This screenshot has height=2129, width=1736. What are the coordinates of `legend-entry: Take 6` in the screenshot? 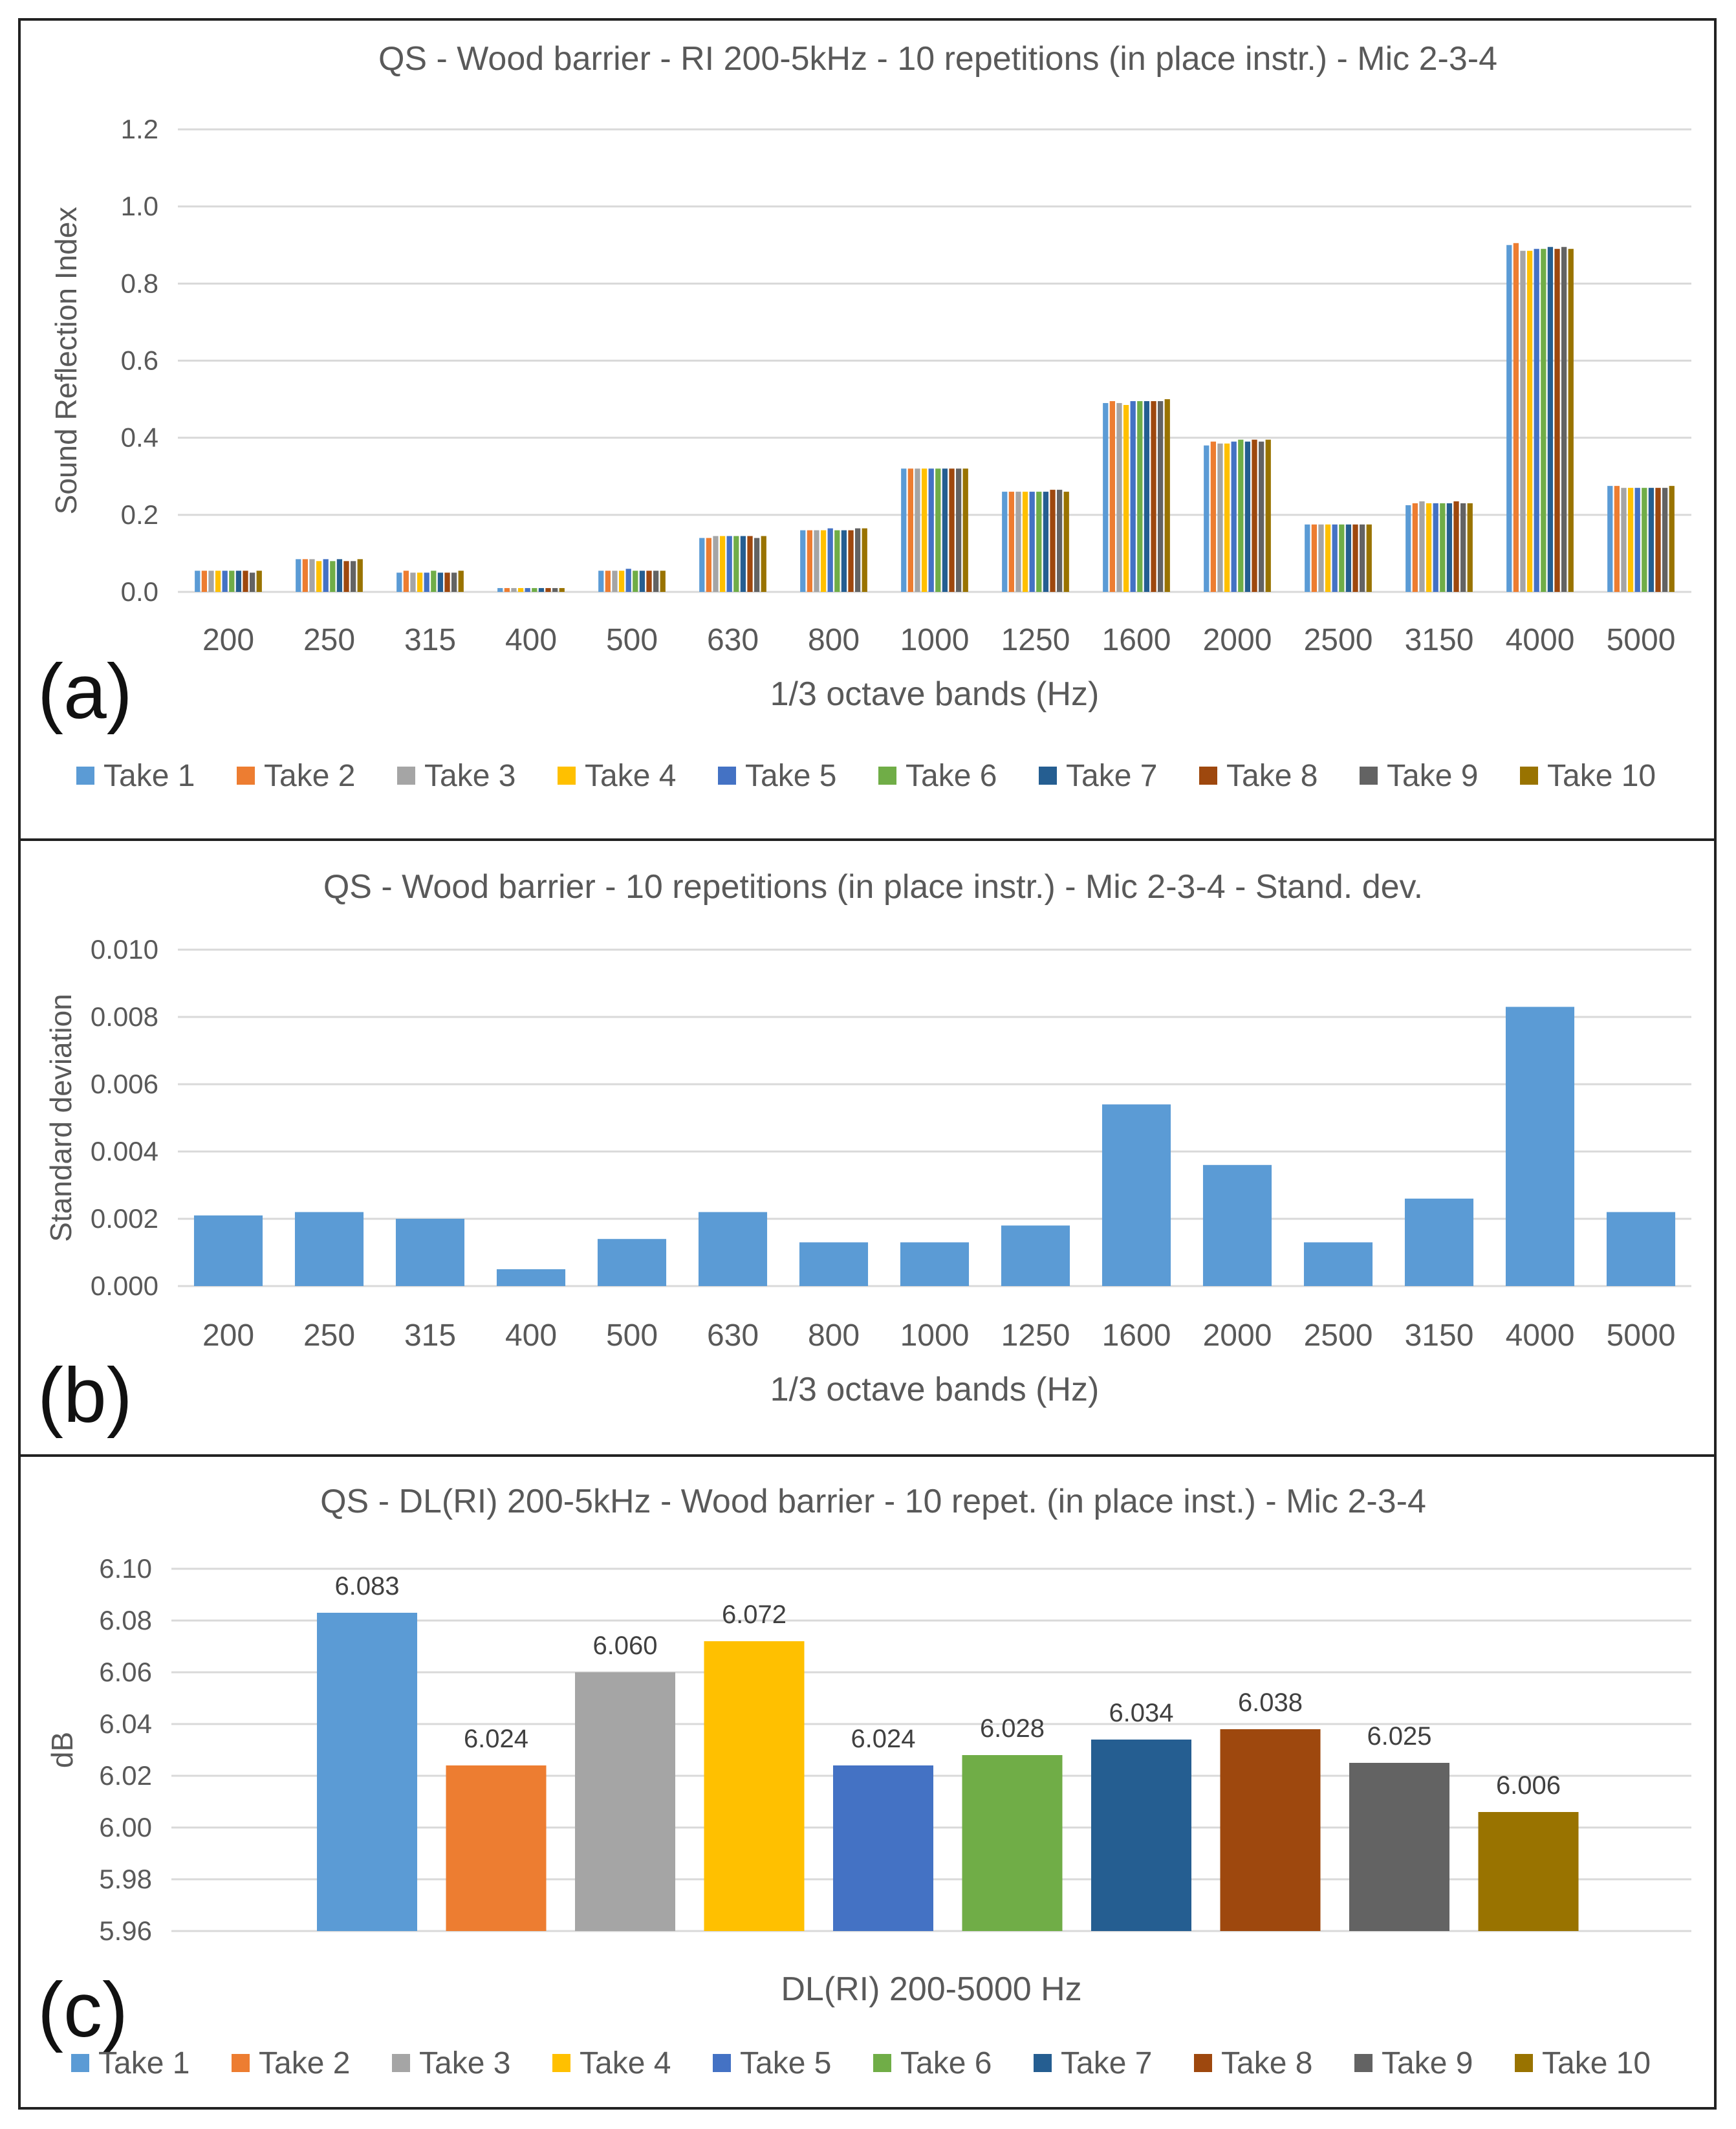 It's located at (946, 2063).